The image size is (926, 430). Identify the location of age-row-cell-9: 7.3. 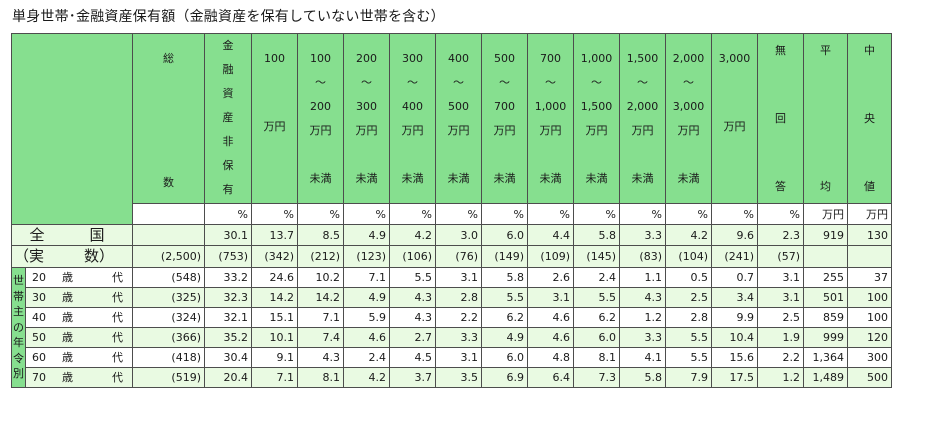
(596, 377).